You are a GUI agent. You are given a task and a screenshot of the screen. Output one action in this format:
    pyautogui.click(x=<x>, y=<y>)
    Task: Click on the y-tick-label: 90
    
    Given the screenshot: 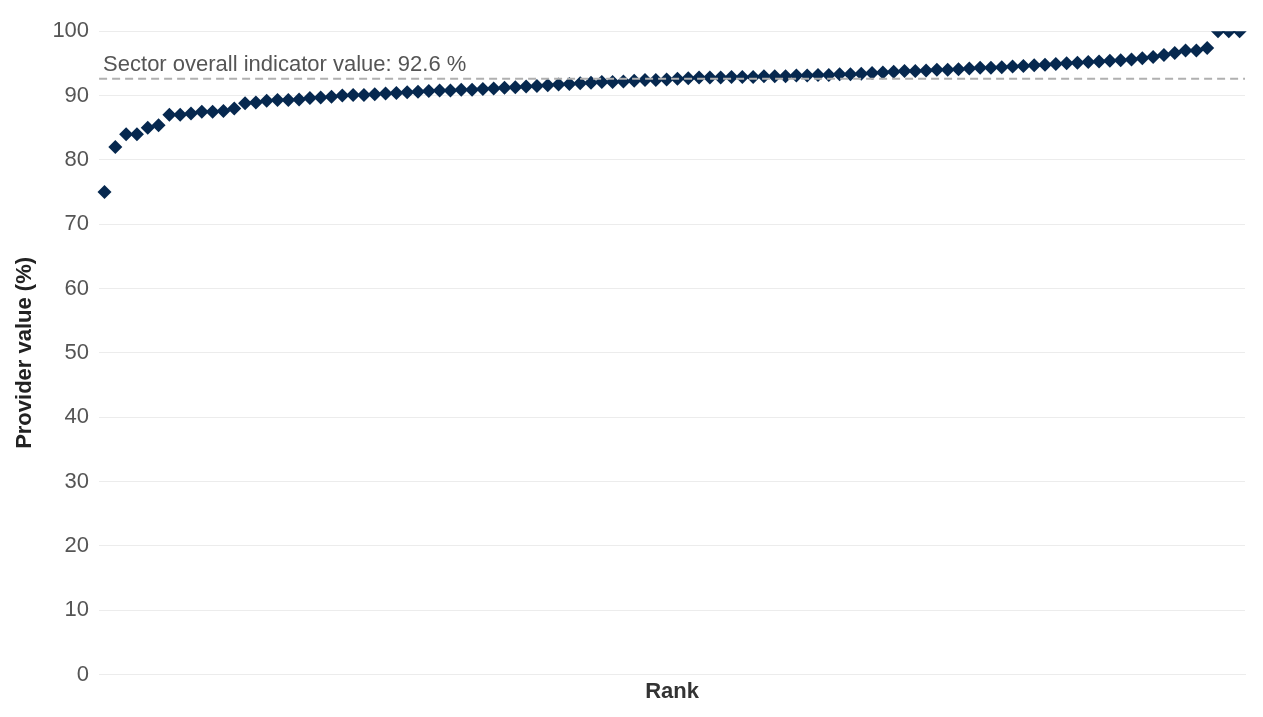 What is the action you would take?
    pyautogui.click(x=77, y=94)
    